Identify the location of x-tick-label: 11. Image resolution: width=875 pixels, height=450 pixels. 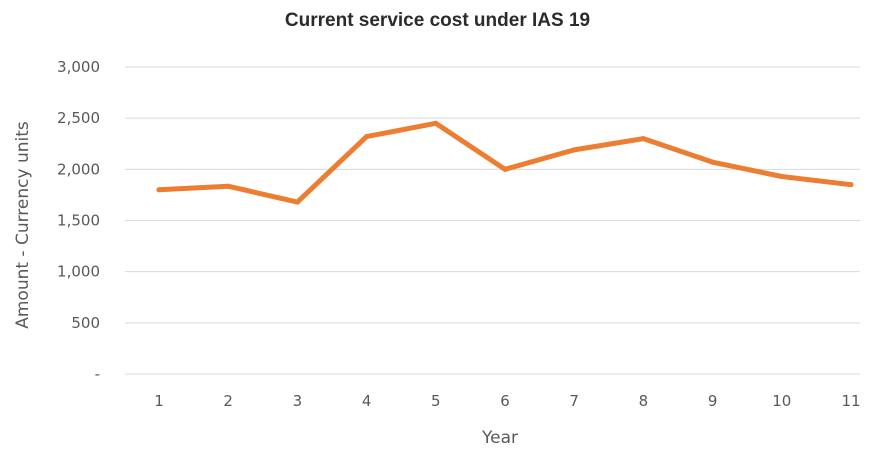
(850, 401).